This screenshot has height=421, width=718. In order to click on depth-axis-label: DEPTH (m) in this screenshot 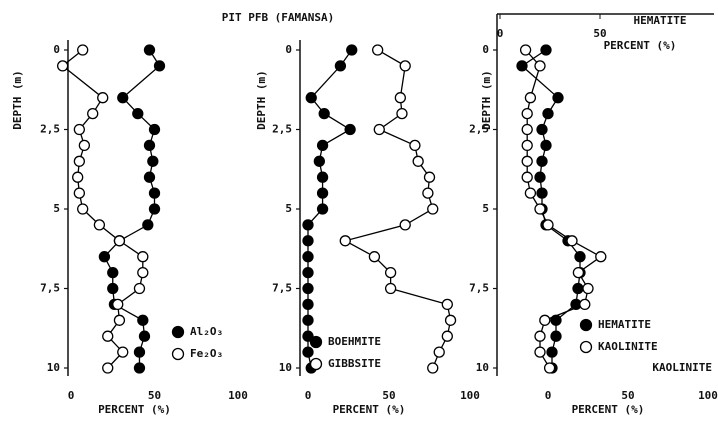, I will do `click(486, 100)`.